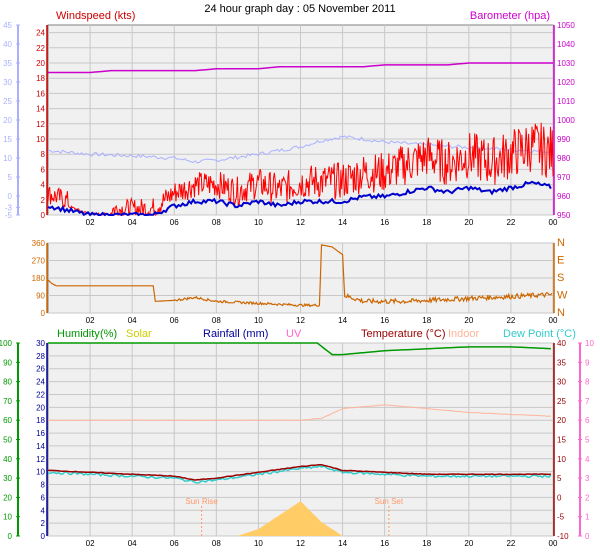  I want to click on y-left-outer-tick-label: 15, so click(7, 139).